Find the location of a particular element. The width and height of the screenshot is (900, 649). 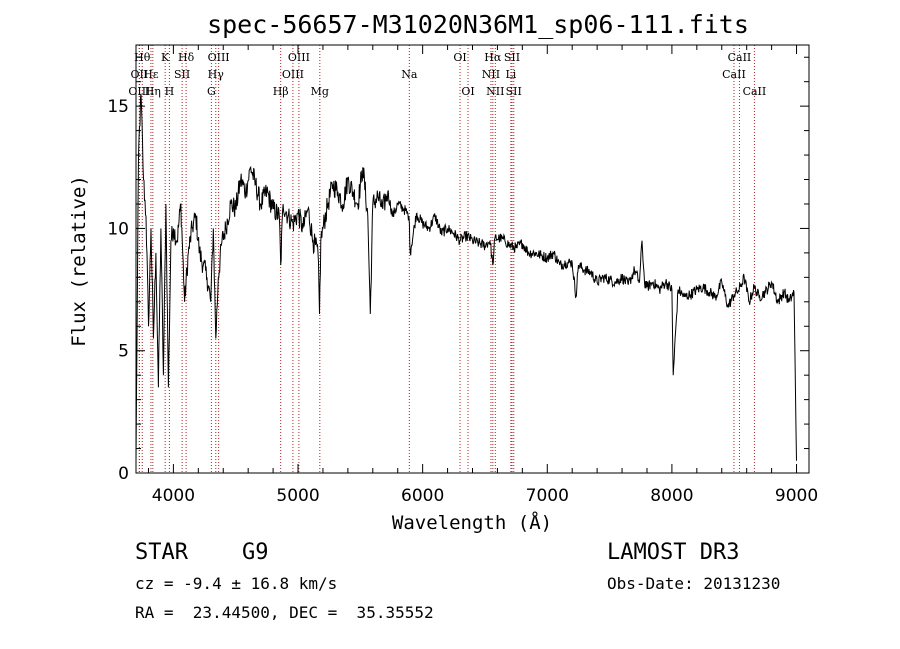

line-label-10: Hε is located at coordinates (151, 74).